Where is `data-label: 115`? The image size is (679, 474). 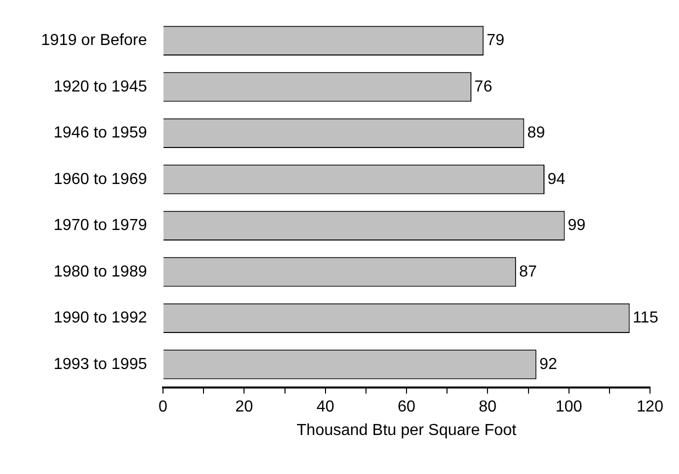 data-label: 115 is located at coordinates (645, 318).